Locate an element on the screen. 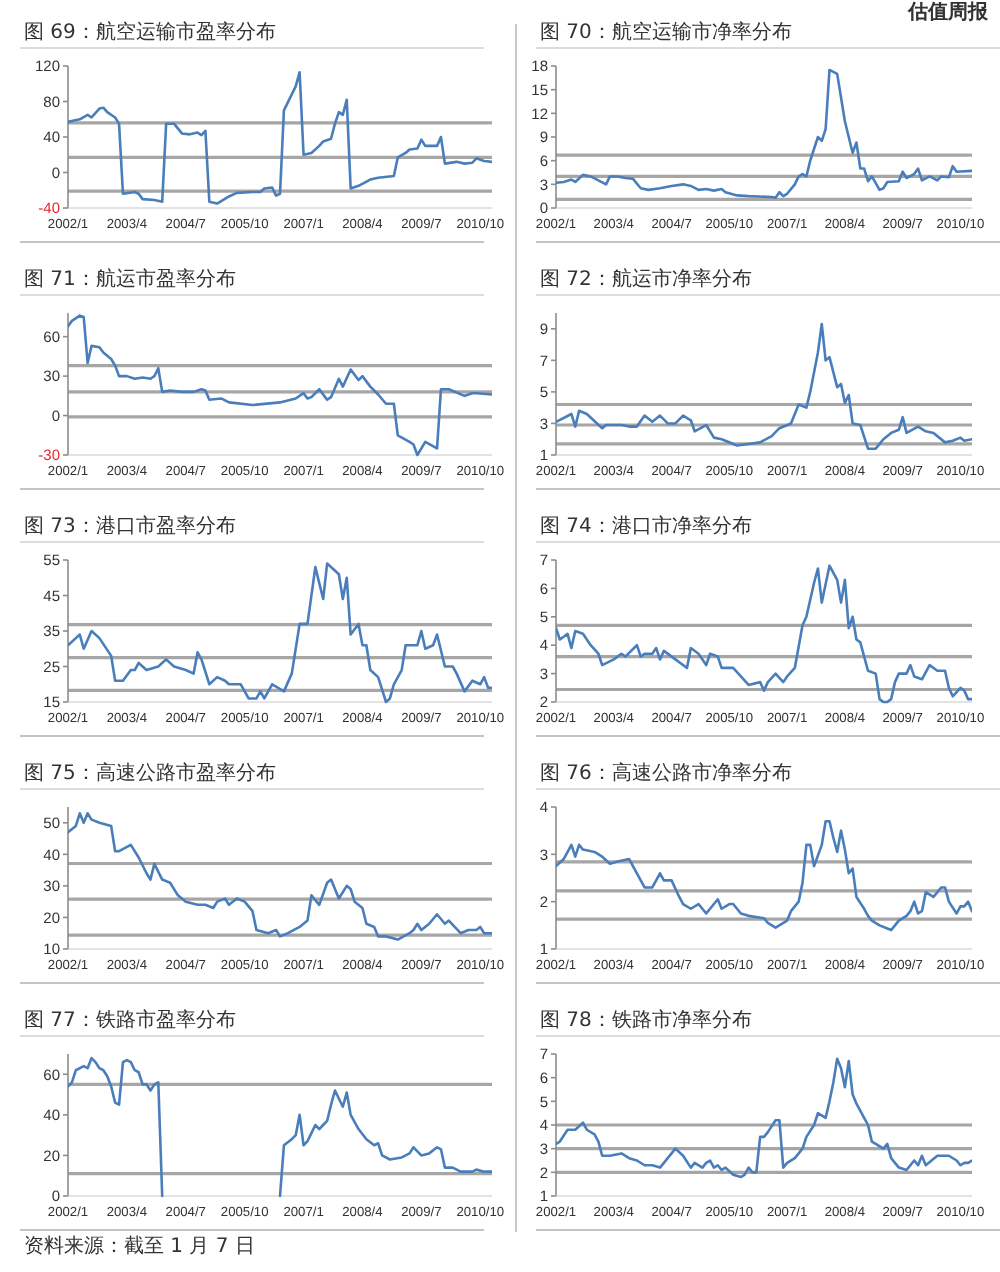 This screenshot has height=1272, width=1000. chart-title: 图 76：高速公路市净率分布 is located at coordinates (666, 773).